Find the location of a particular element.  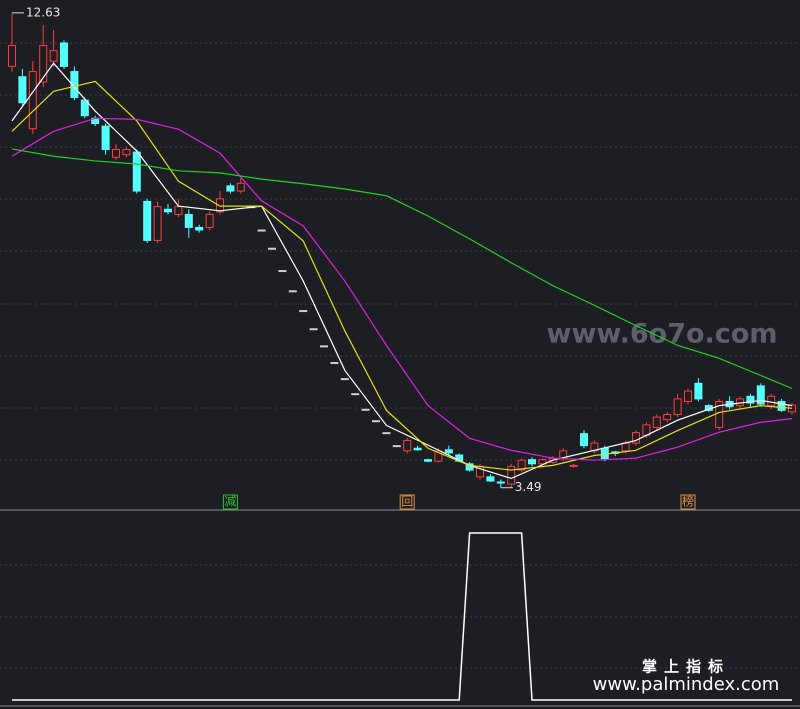

min-label: 3.49 is located at coordinates (528, 487).